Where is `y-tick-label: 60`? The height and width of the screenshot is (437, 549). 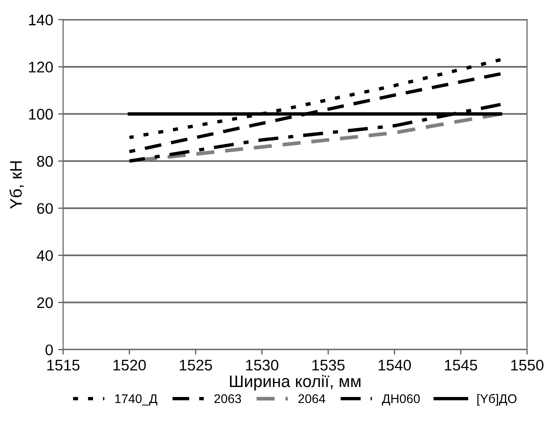
y-tick-label: 60 is located at coordinates (45, 208).